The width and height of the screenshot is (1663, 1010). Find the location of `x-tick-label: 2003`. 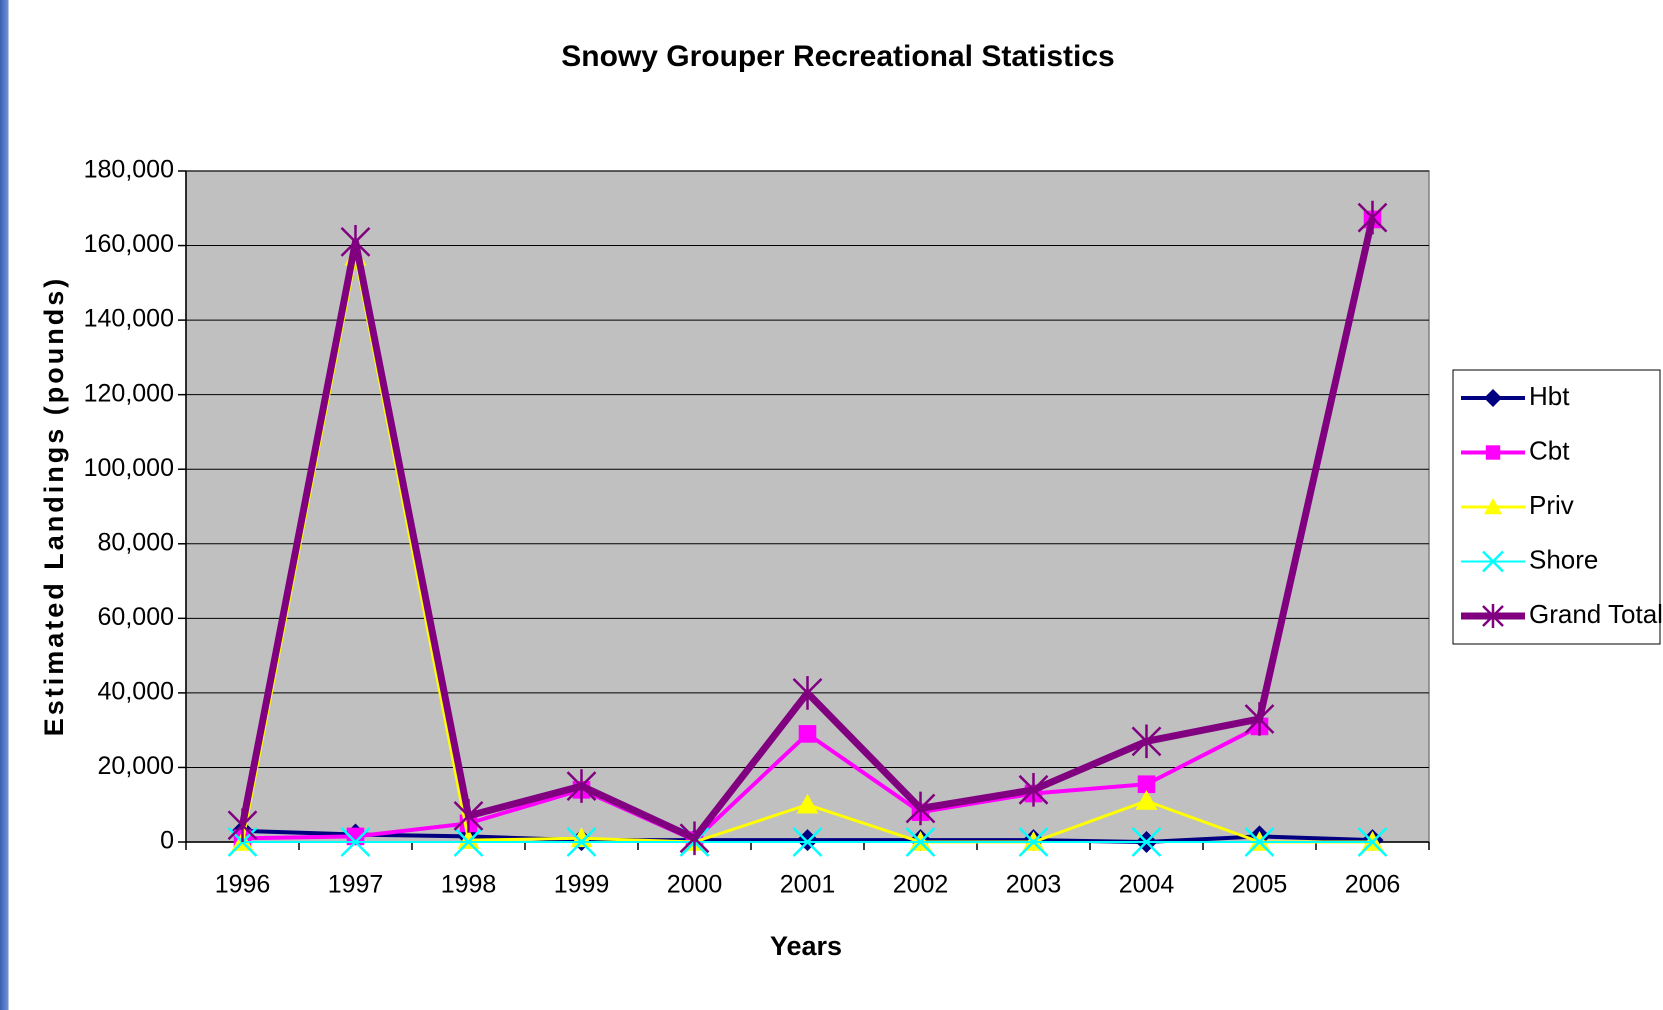

x-tick-label: 2003 is located at coordinates (1034, 885).